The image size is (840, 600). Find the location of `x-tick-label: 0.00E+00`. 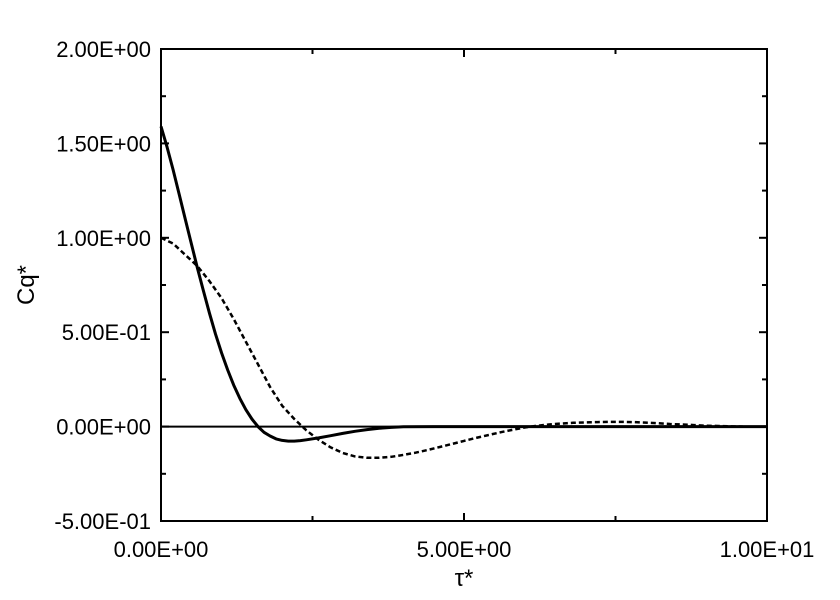

x-tick-label: 0.00E+00 is located at coordinates (161, 549).